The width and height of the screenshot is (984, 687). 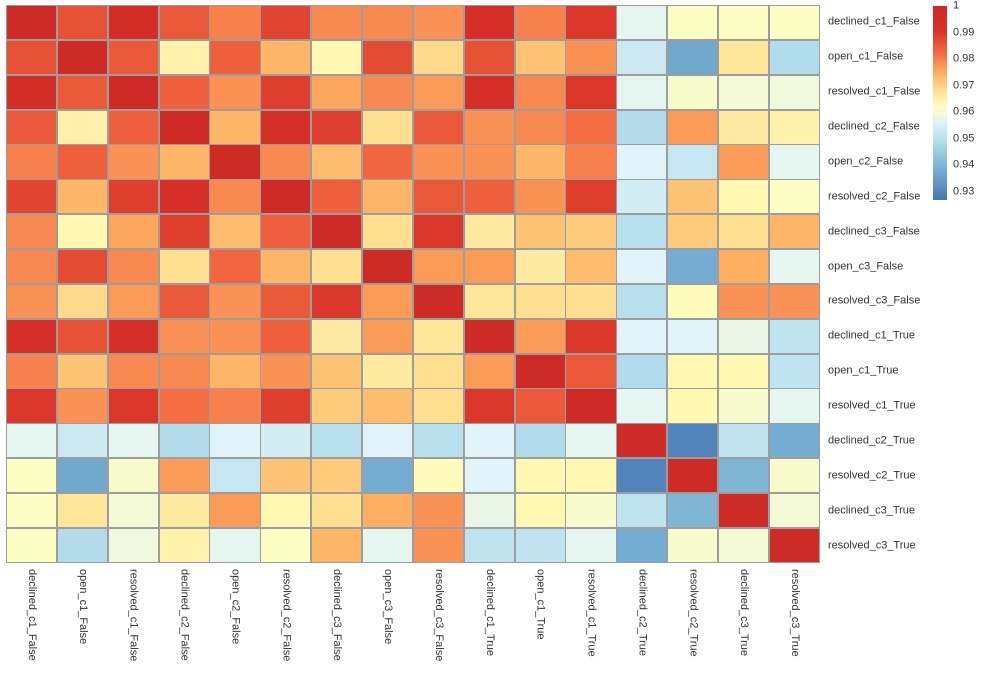 What do you see at coordinates (693, 613) in the screenshot?
I see `col-label: resolved_c2_True` at bounding box center [693, 613].